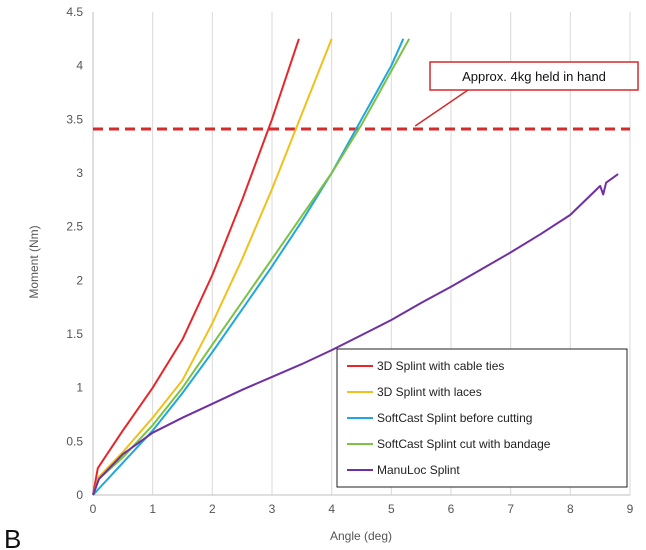  I want to click on annotation: Approx. 4kg held in hand, so click(526, 94).